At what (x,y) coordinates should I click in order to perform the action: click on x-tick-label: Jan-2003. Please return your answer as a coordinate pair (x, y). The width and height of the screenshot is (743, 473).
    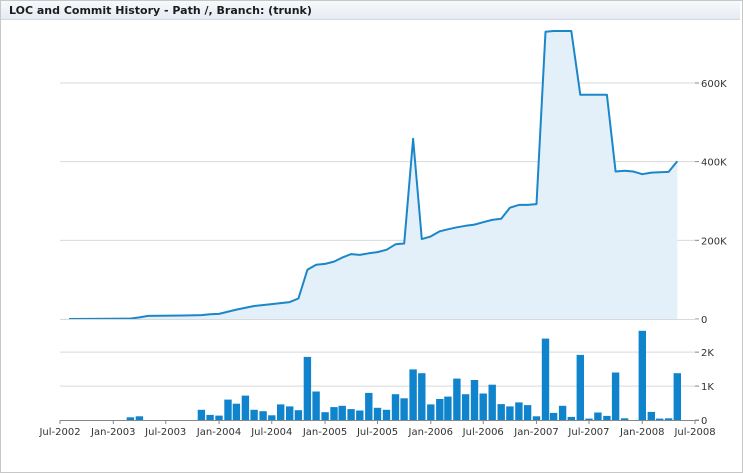
    Looking at the image, I should click on (112, 432).